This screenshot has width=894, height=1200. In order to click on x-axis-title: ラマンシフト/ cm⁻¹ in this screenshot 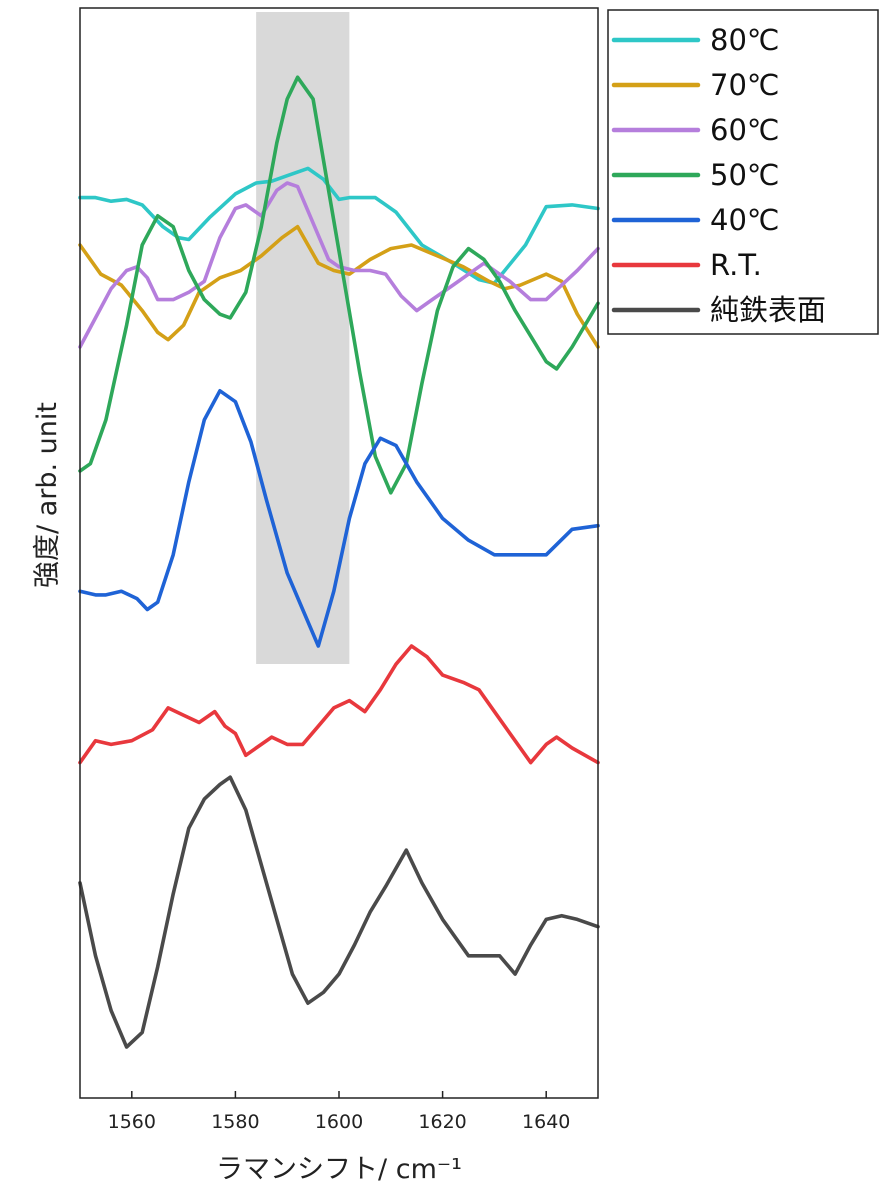, I will do `click(339, 1169)`.